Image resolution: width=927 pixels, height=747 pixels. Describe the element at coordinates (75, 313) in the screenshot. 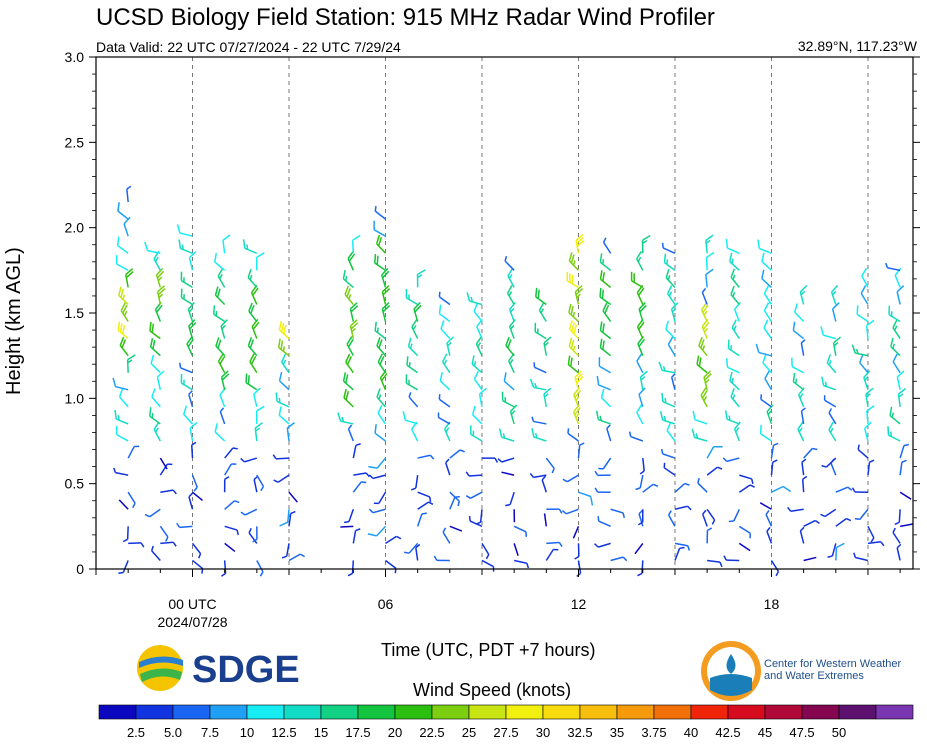

I see `y-tick-label: 1.5` at that location.